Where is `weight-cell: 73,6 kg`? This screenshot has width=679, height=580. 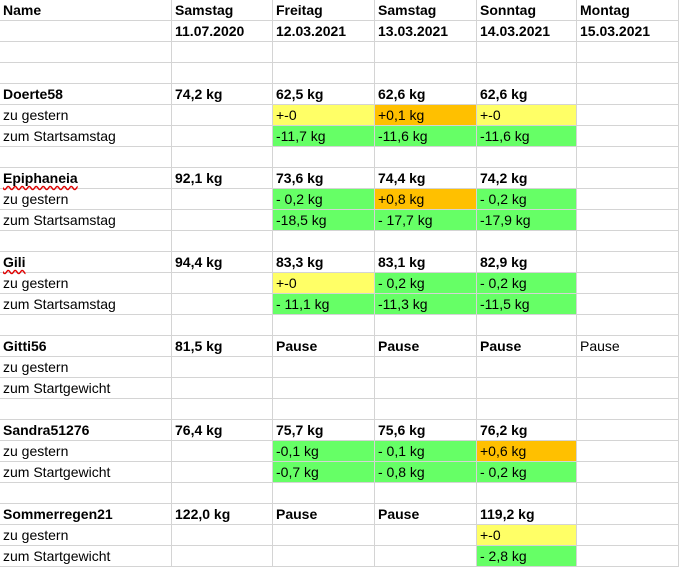 weight-cell: 73,6 kg is located at coordinates (324, 178).